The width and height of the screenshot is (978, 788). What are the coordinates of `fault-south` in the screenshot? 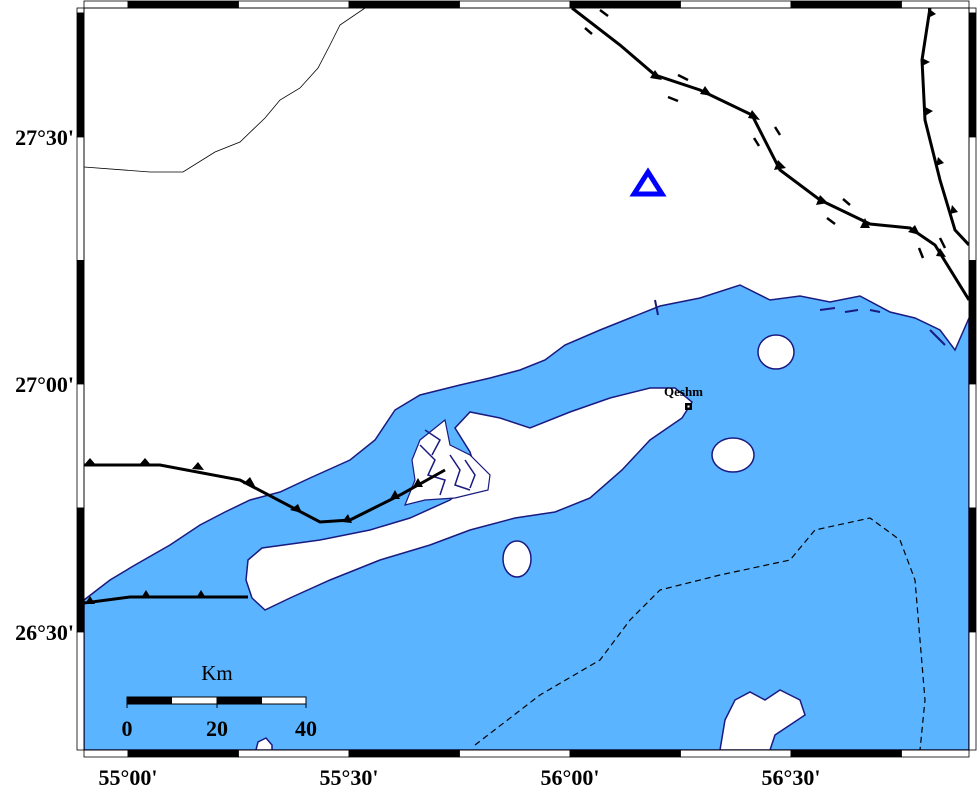 It's located at (166, 600).